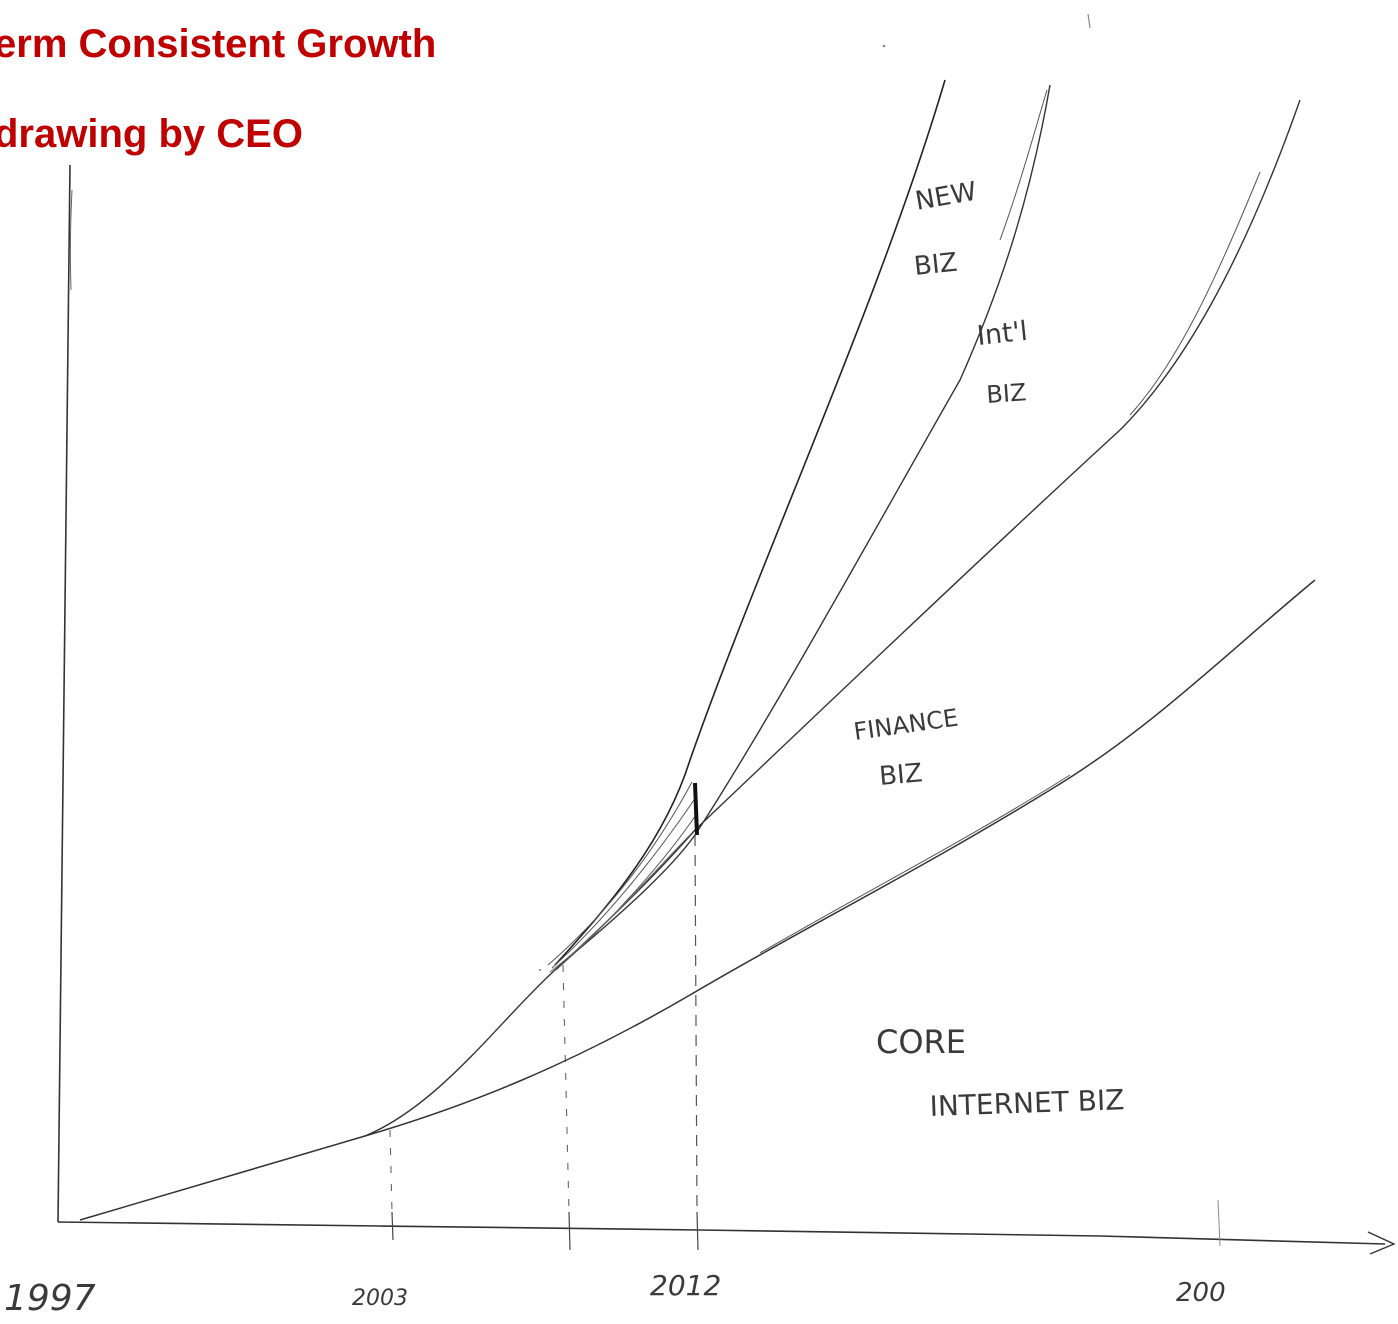 The image size is (1398, 1324). What do you see at coordinates (721, 1233) in the screenshot?
I see `x-axis` at bounding box center [721, 1233].